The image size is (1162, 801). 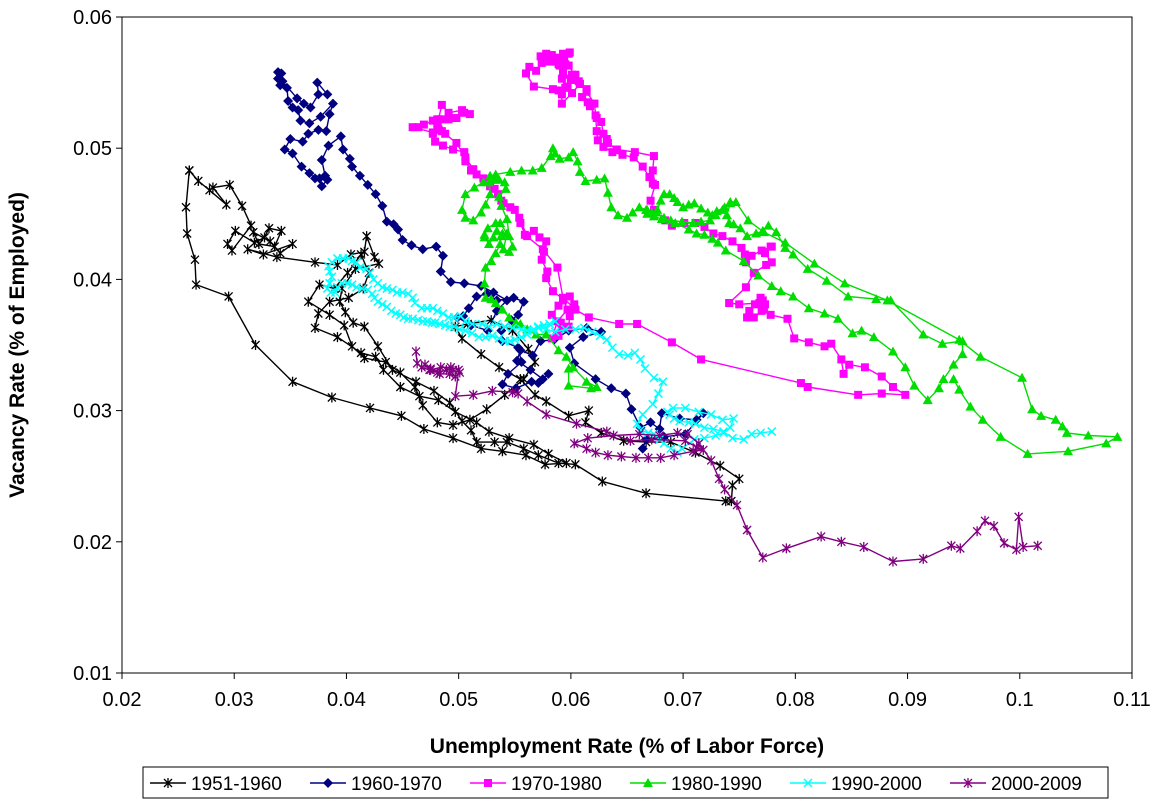 What do you see at coordinates (570, 700) in the screenshot?
I see `x-tick-label: 0.06` at bounding box center [570, 700].